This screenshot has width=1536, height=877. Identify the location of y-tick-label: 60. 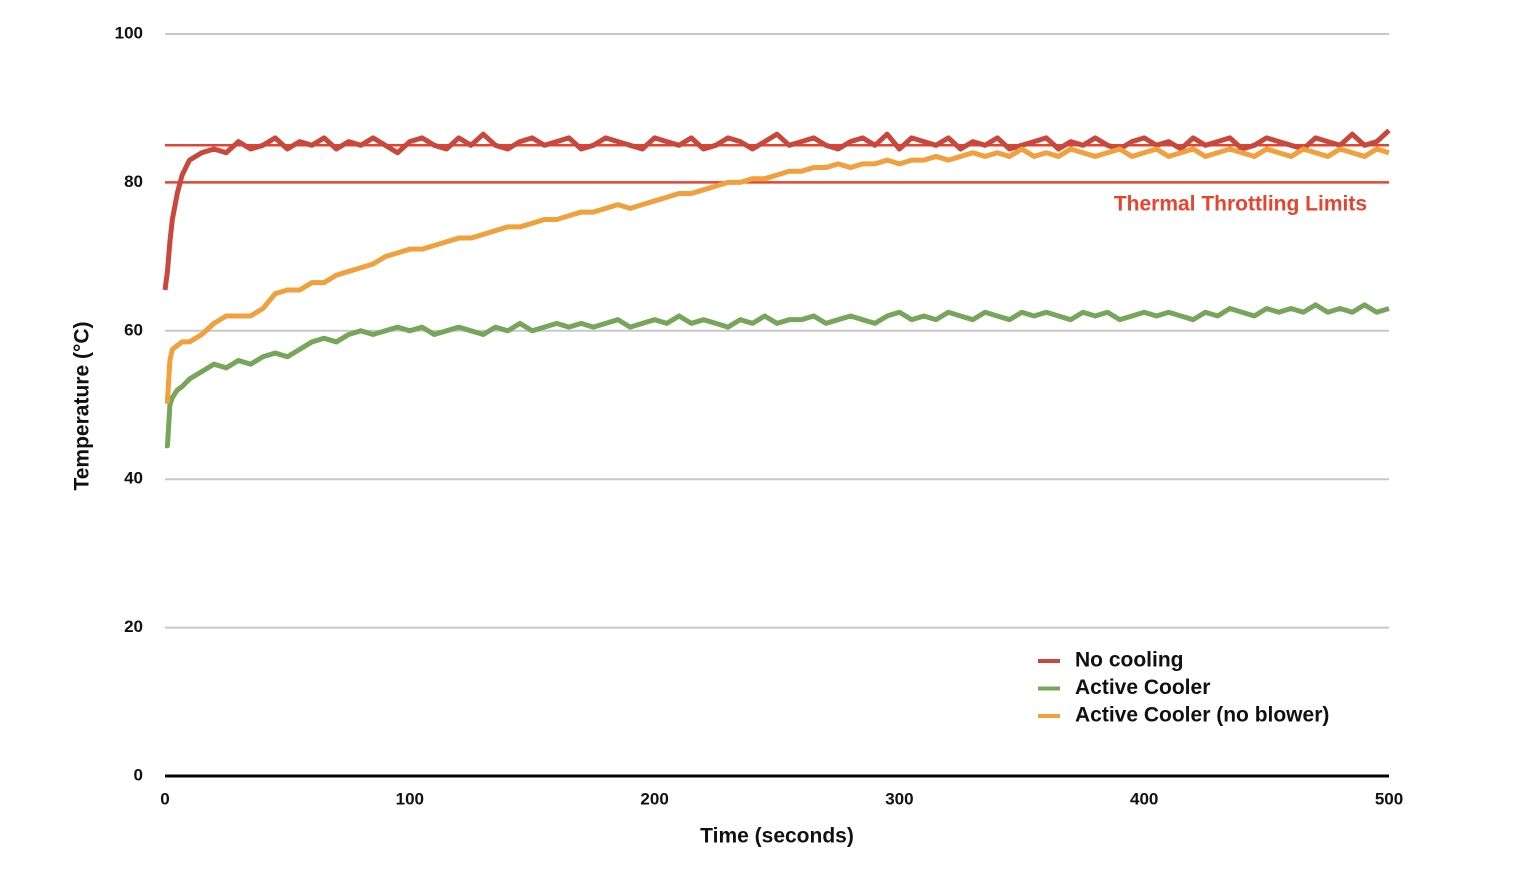
(133, 329).